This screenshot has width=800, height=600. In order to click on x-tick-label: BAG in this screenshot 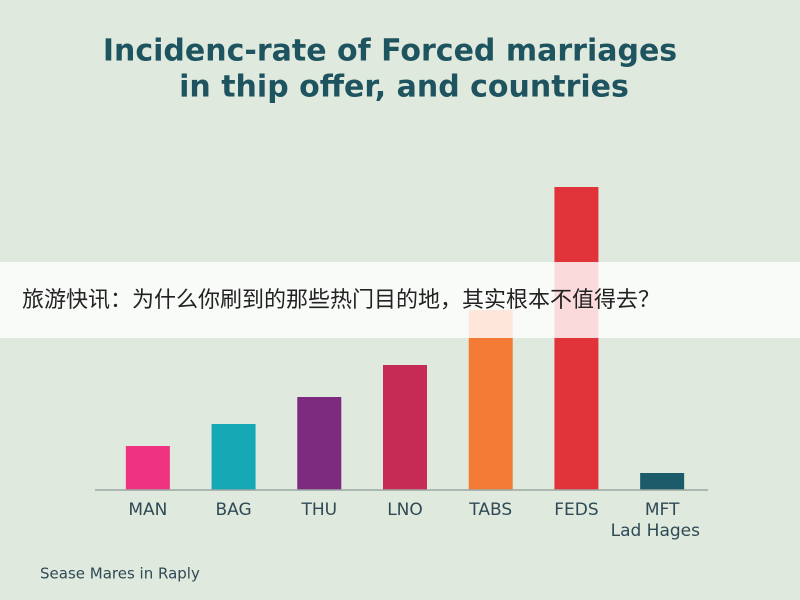, I will do `click(233, 510)`.